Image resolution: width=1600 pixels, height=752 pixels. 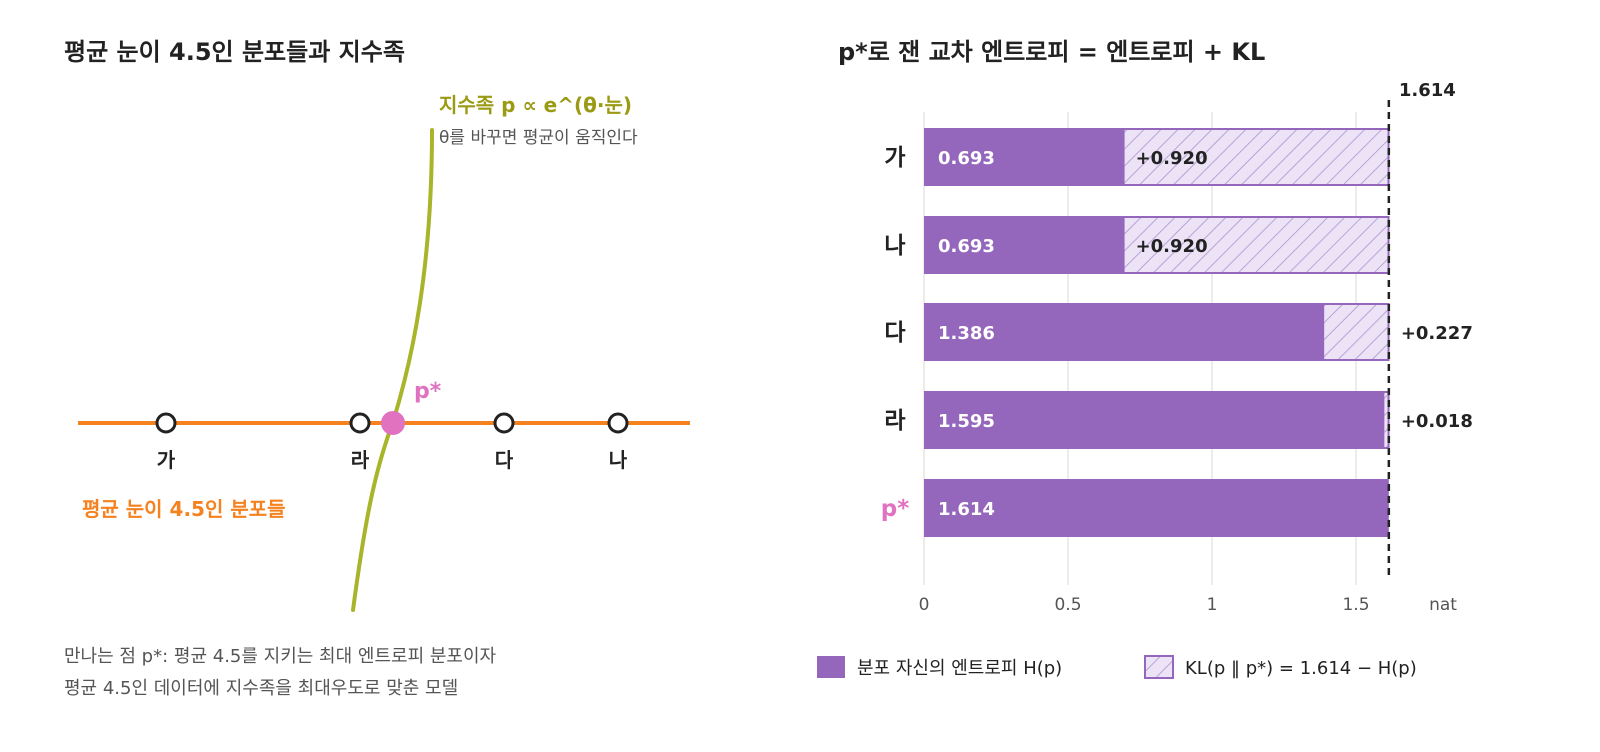 What do you see at coordinates (428, 391) in the screenshot?
I see `pstar-label: p*` at bounding box center [428, 391].